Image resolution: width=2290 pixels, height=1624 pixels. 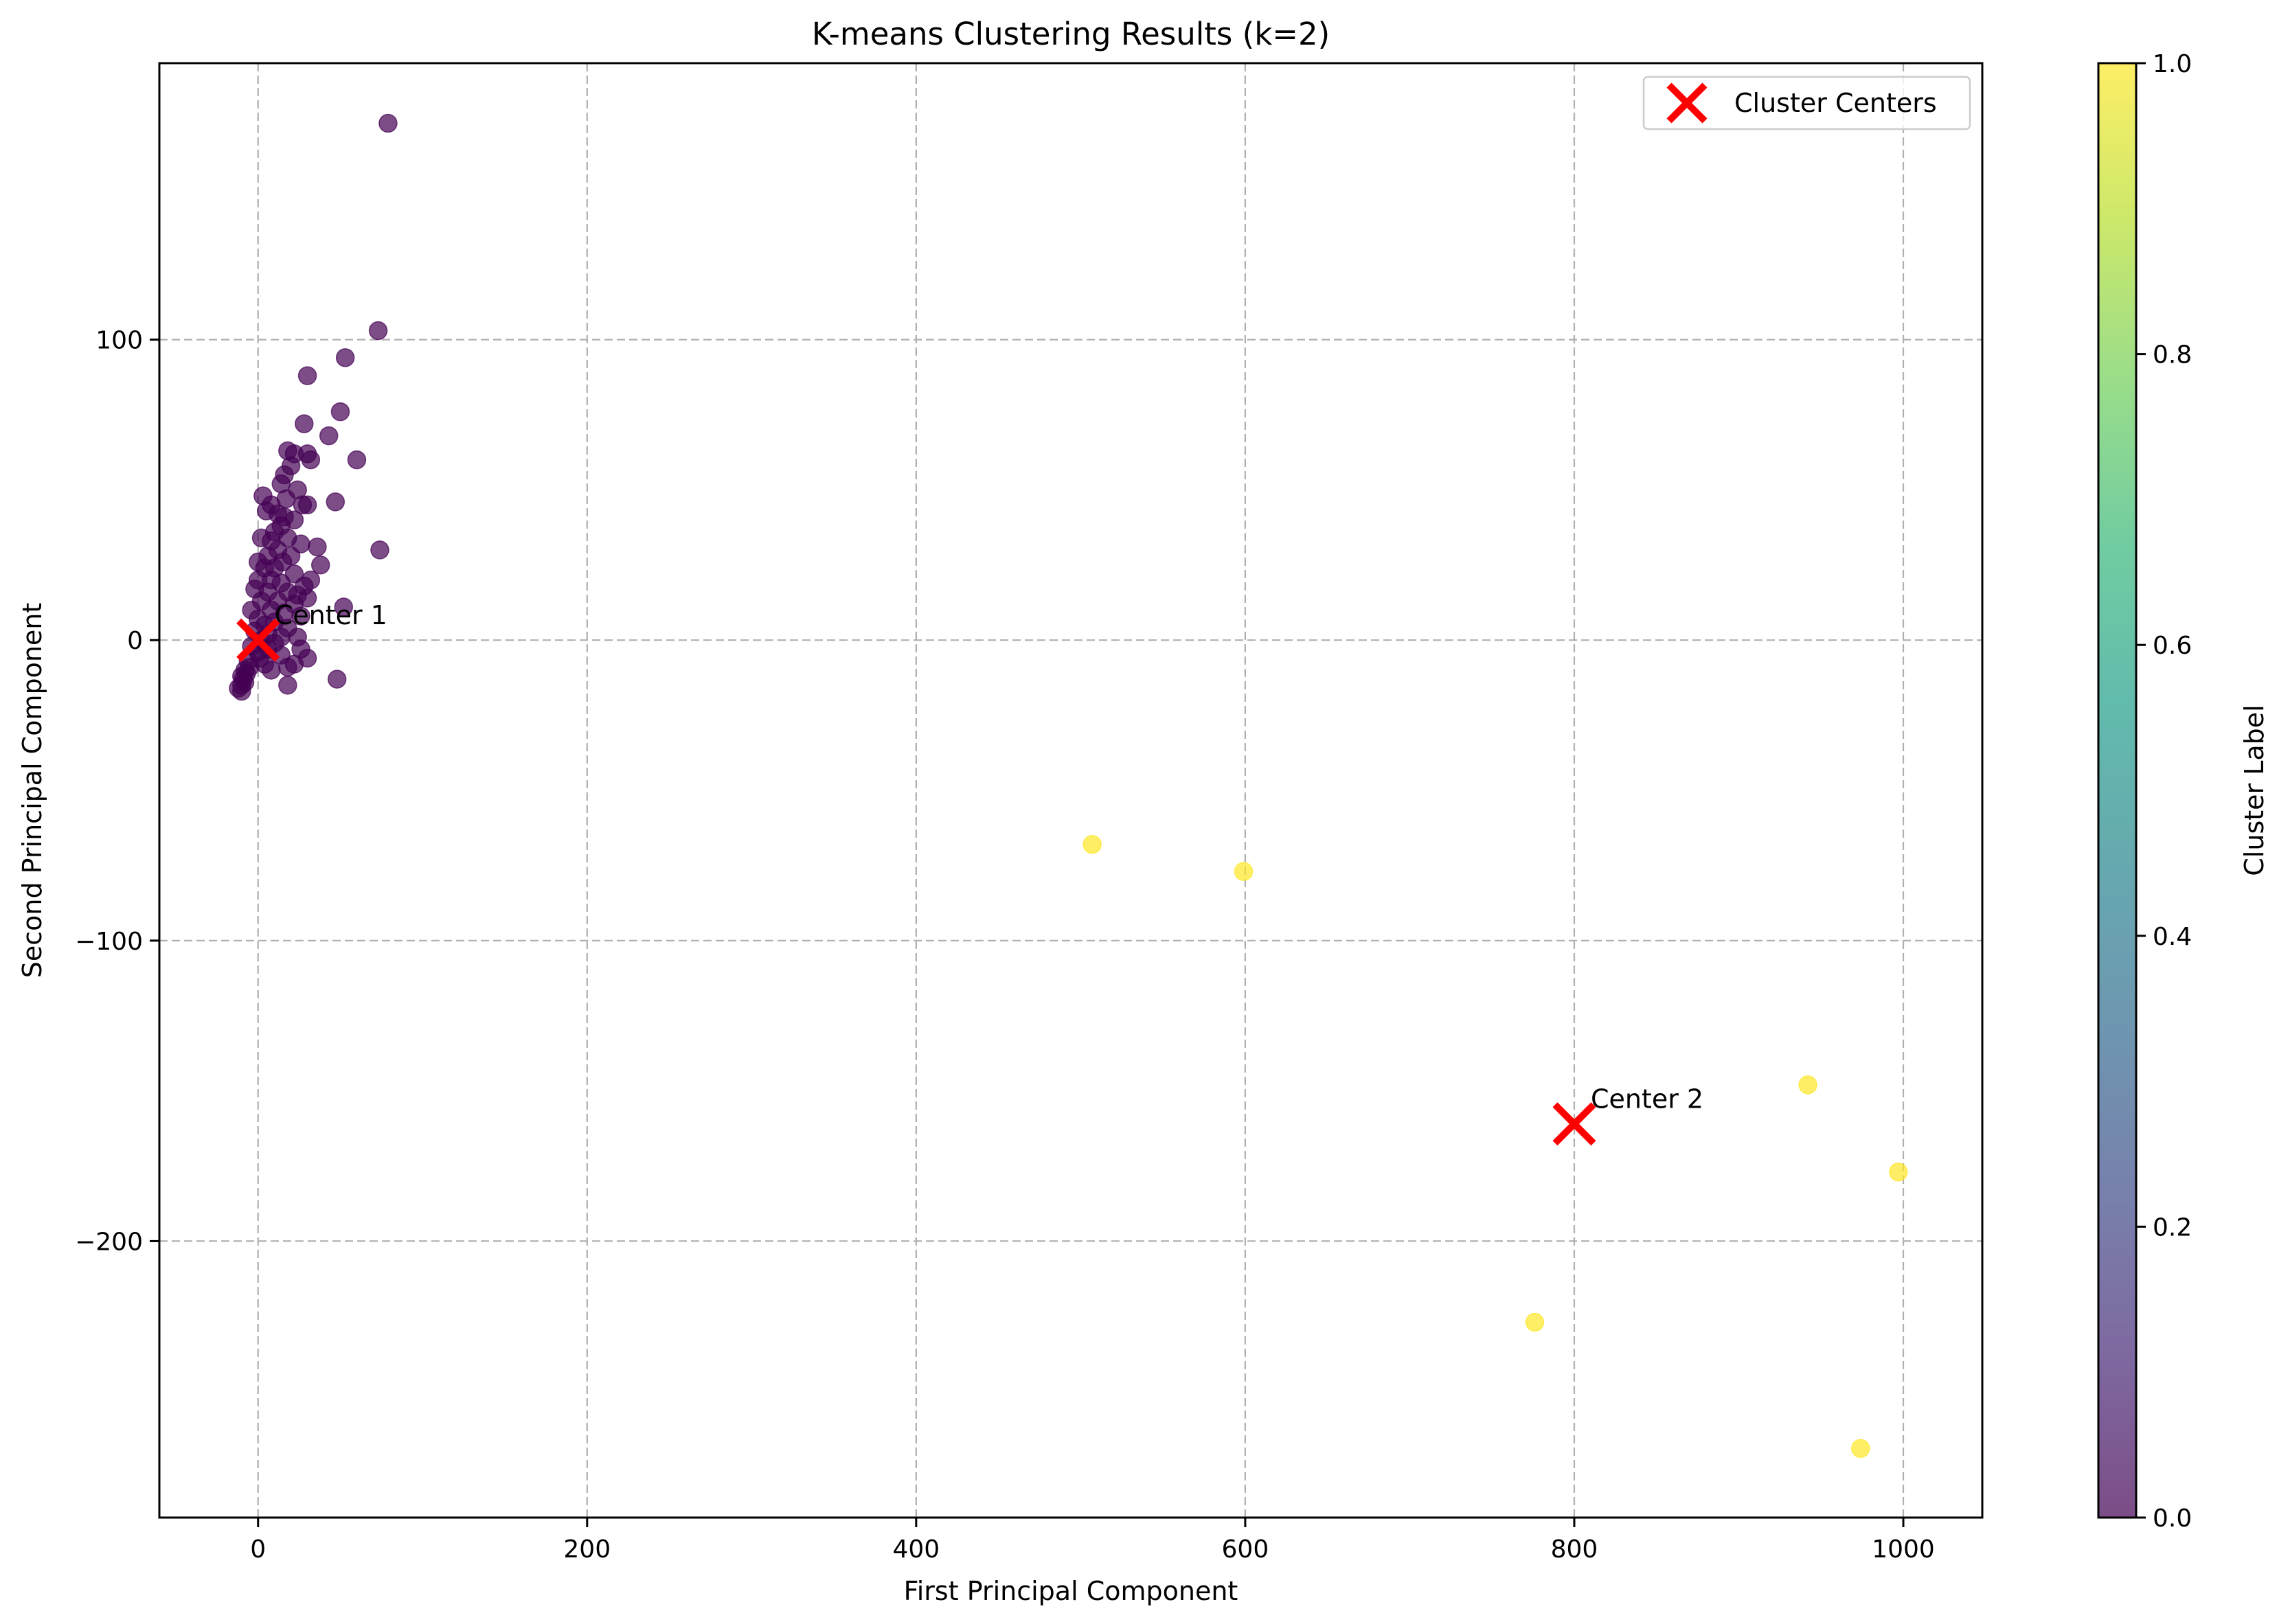 What do you see at coordinates (1245, 1549) in the screenshot?
I see `x-tick-label: 600` at bounding box center [1245, 1549].